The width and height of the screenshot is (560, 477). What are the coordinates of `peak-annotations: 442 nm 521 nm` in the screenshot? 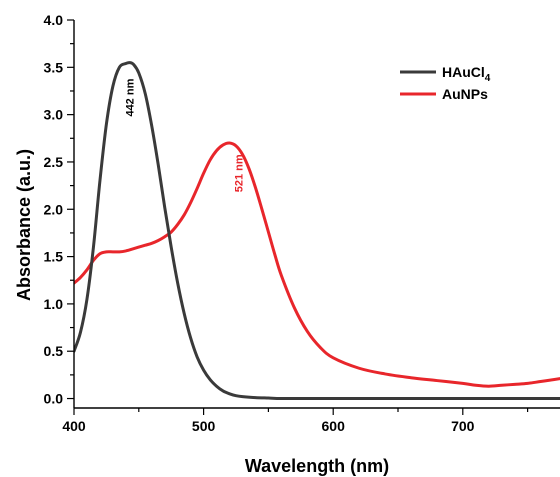 It's located at (185, 135).